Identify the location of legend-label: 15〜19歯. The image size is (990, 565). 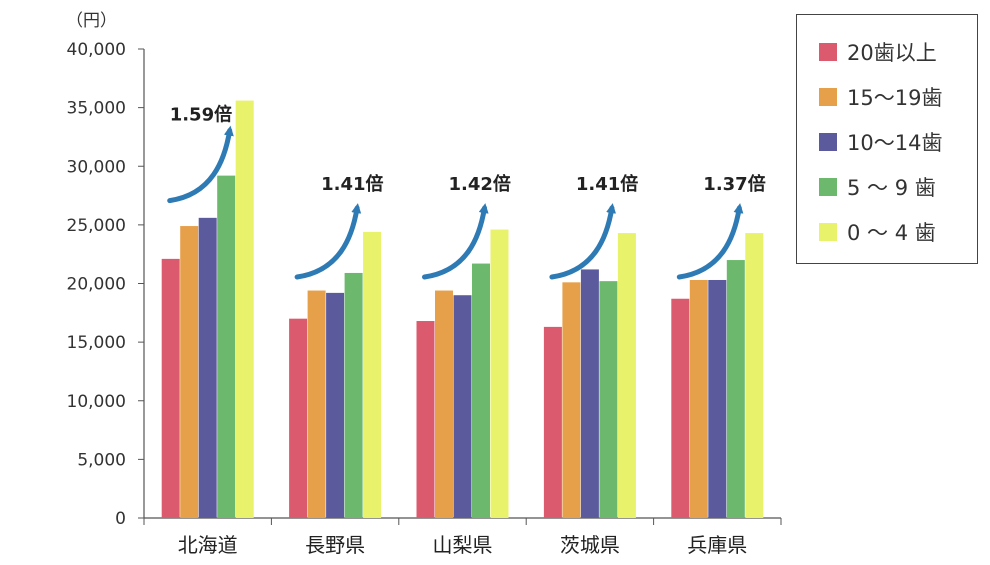
(895, 97).